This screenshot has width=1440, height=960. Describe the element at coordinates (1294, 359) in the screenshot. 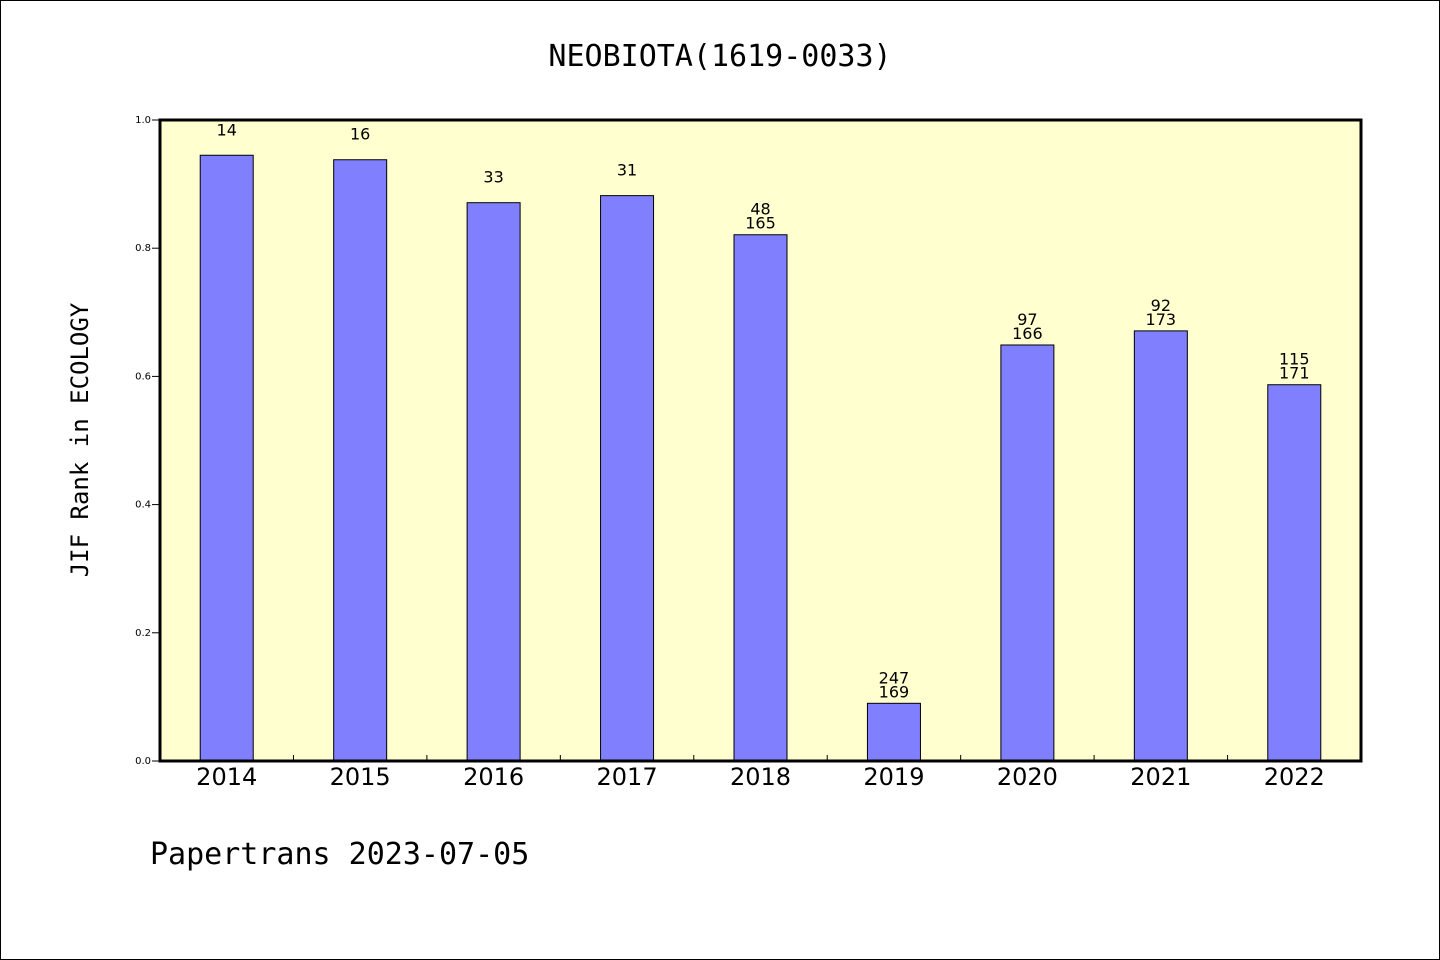

I see `data-label-2022: 115` at that location.